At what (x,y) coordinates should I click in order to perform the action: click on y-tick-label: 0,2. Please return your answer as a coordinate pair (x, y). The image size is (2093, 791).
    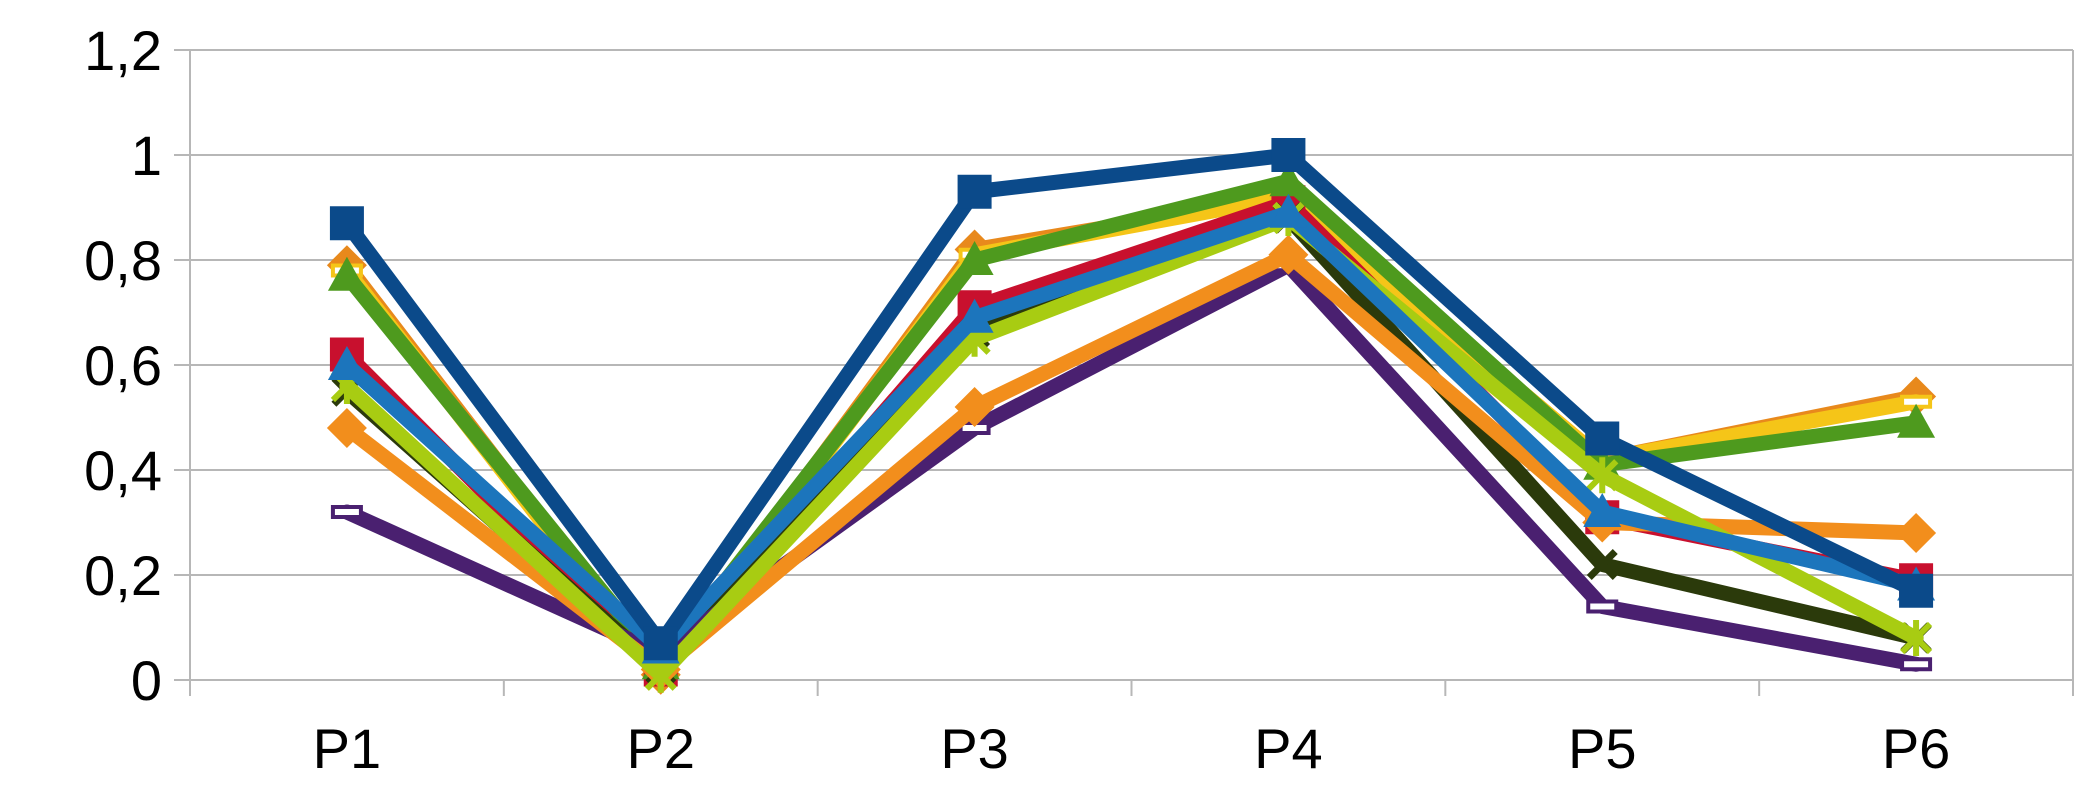
    Looking at the image, I should click on (123, 575).